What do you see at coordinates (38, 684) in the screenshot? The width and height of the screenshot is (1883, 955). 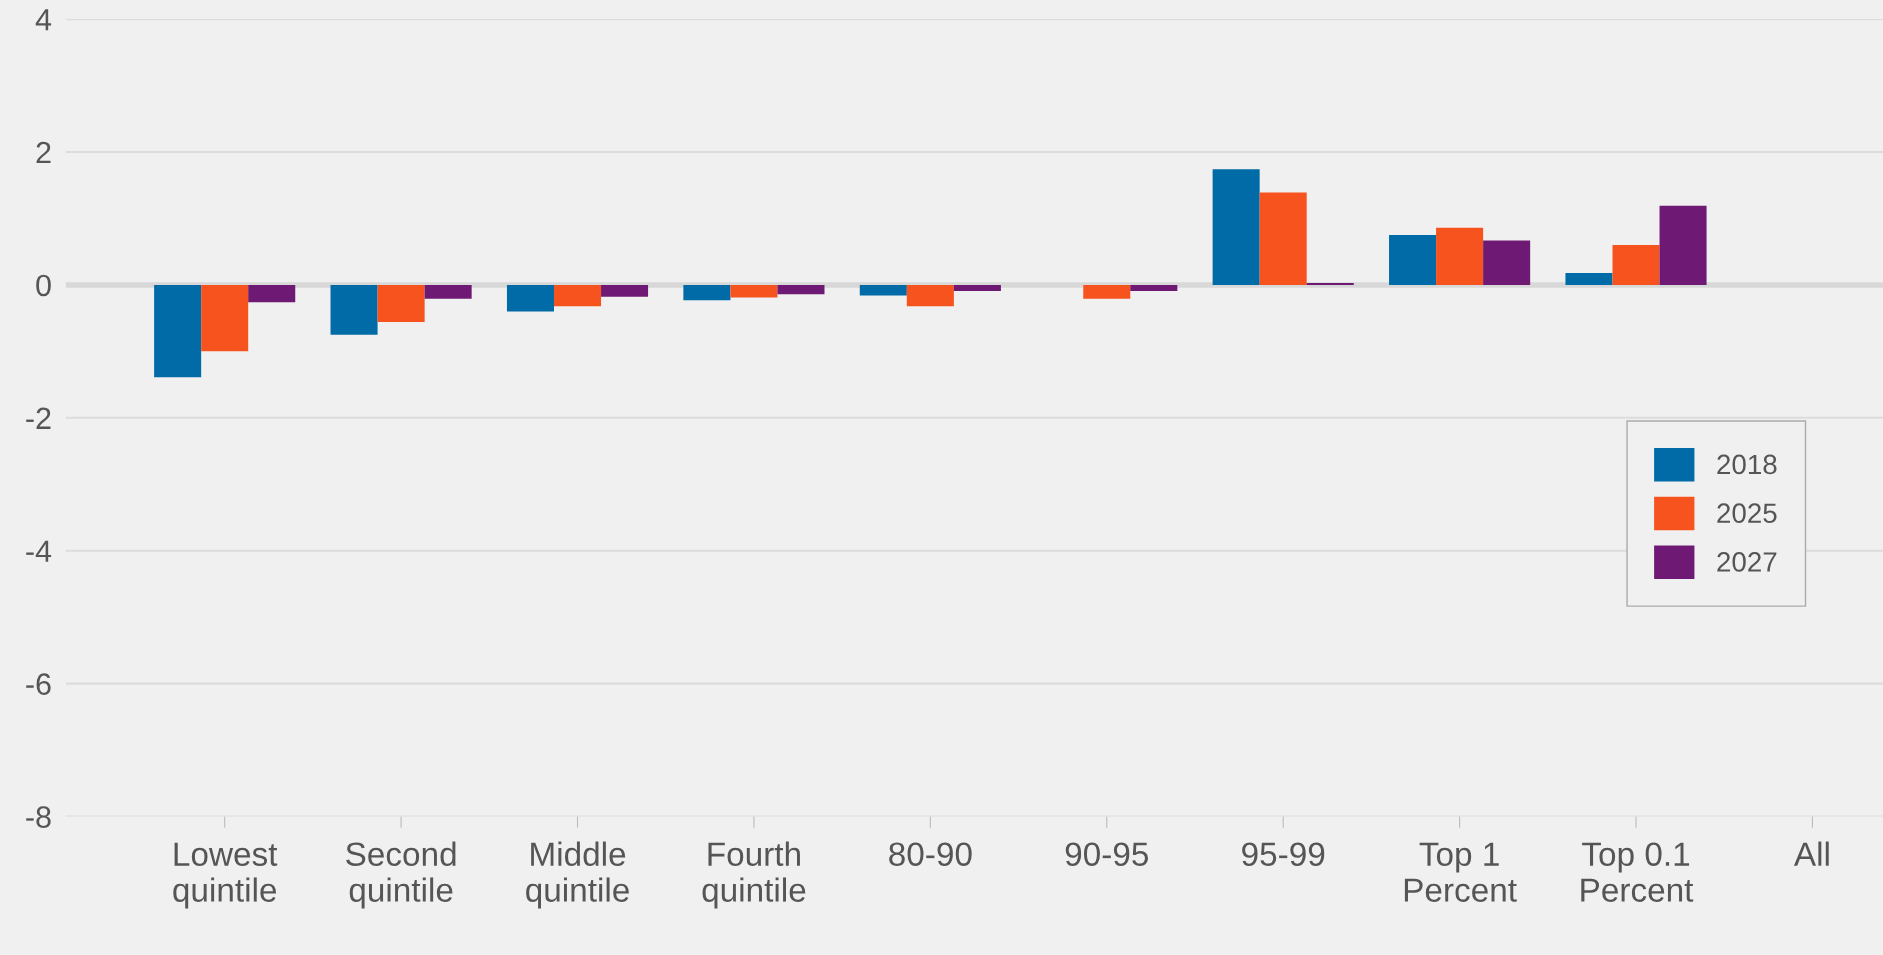 I see `y-tick-label: -6` at bounding box center [38, 684].